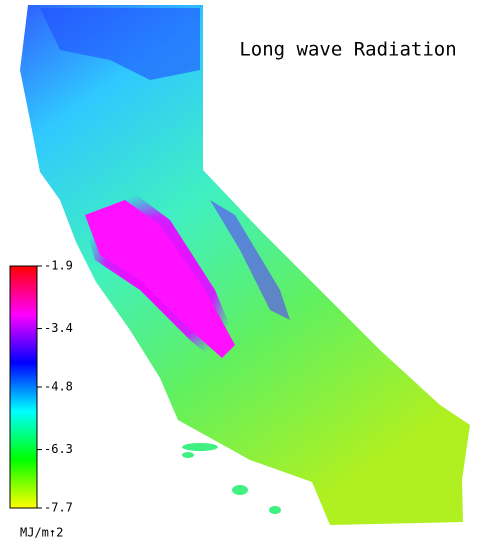 The image size is (500, 550). What do you see at coordinates (41, 533) in the screenshot?
I see `colorbar-label: MJ/m↑2` at bounding box center [41, 533].